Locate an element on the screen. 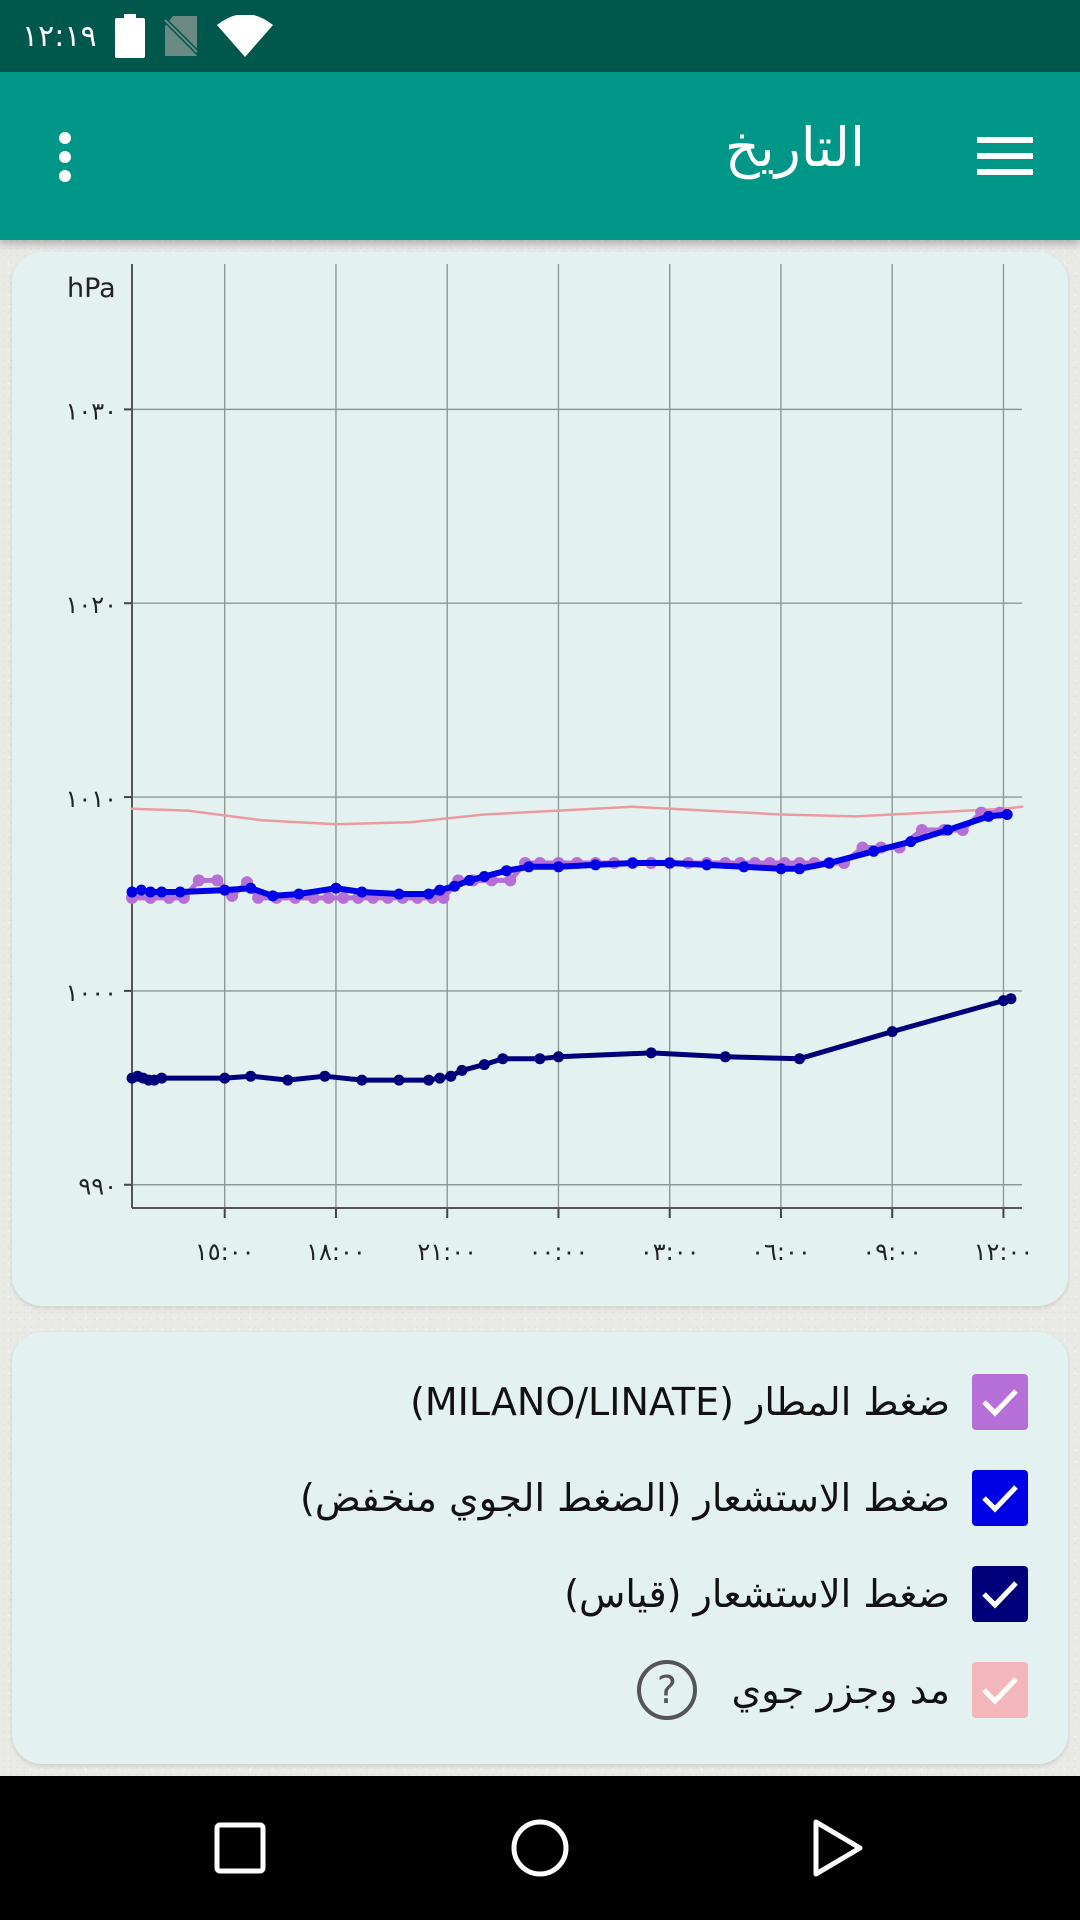  checkbox-sensor-pressure-sea-level is located at coordinates (1000, 1498).